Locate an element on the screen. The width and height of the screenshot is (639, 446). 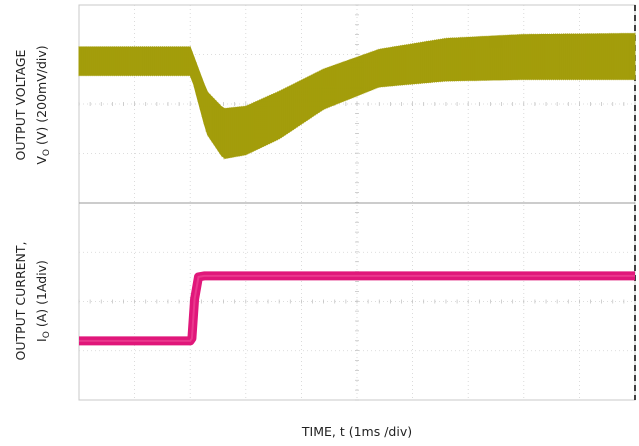
current-trace-highlight is located at coordinates (357, 308).